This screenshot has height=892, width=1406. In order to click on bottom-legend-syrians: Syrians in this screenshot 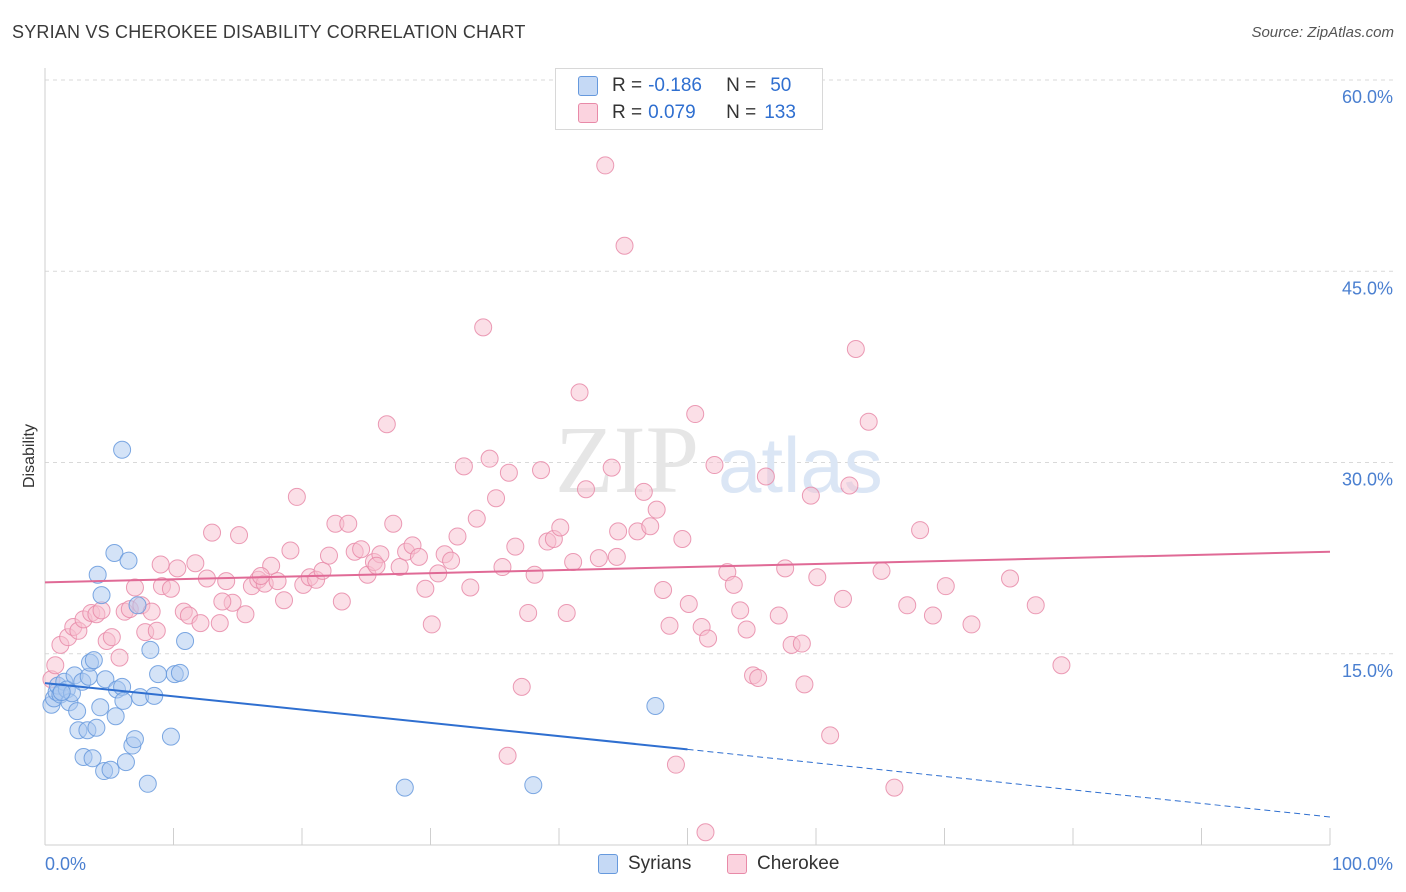, I will do `click(644, 864)`.